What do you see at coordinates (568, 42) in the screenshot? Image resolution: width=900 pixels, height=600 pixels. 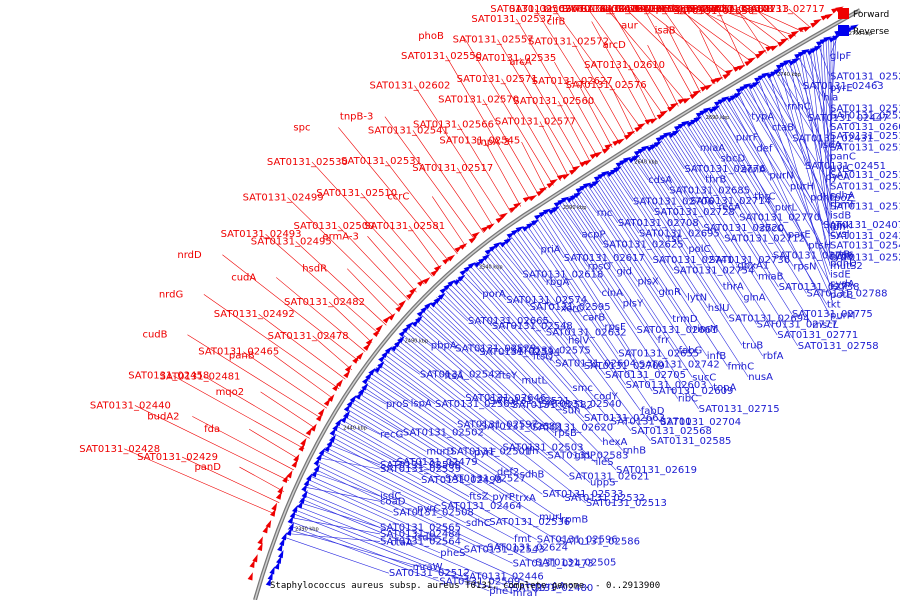 I see `forward-gene-label: SAT0131_02572` at bounding box center [568, 42].